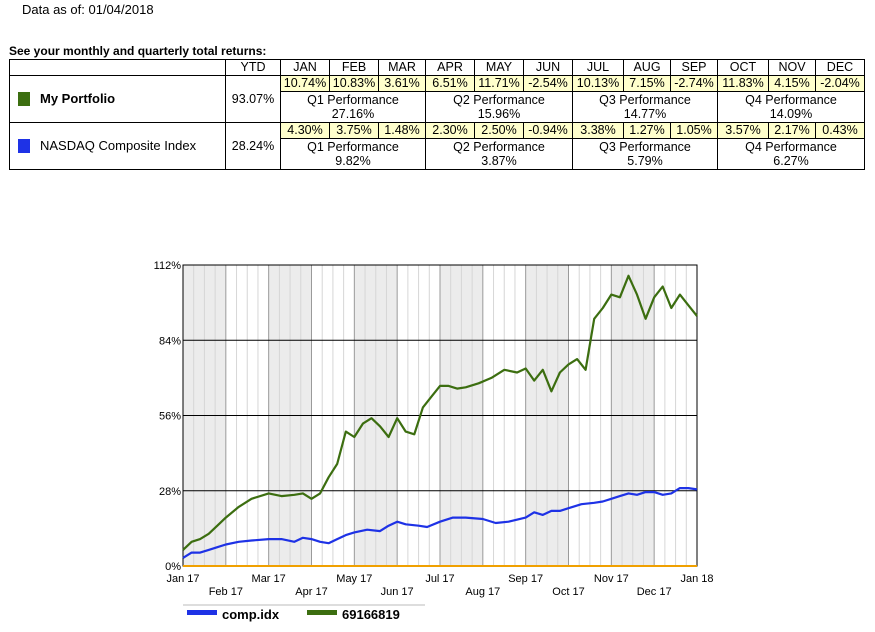  What do you see at coordinates (499, 114) in the screenshot?
I see `quarter-value: 15.96%` at bounding box center [499, 114].